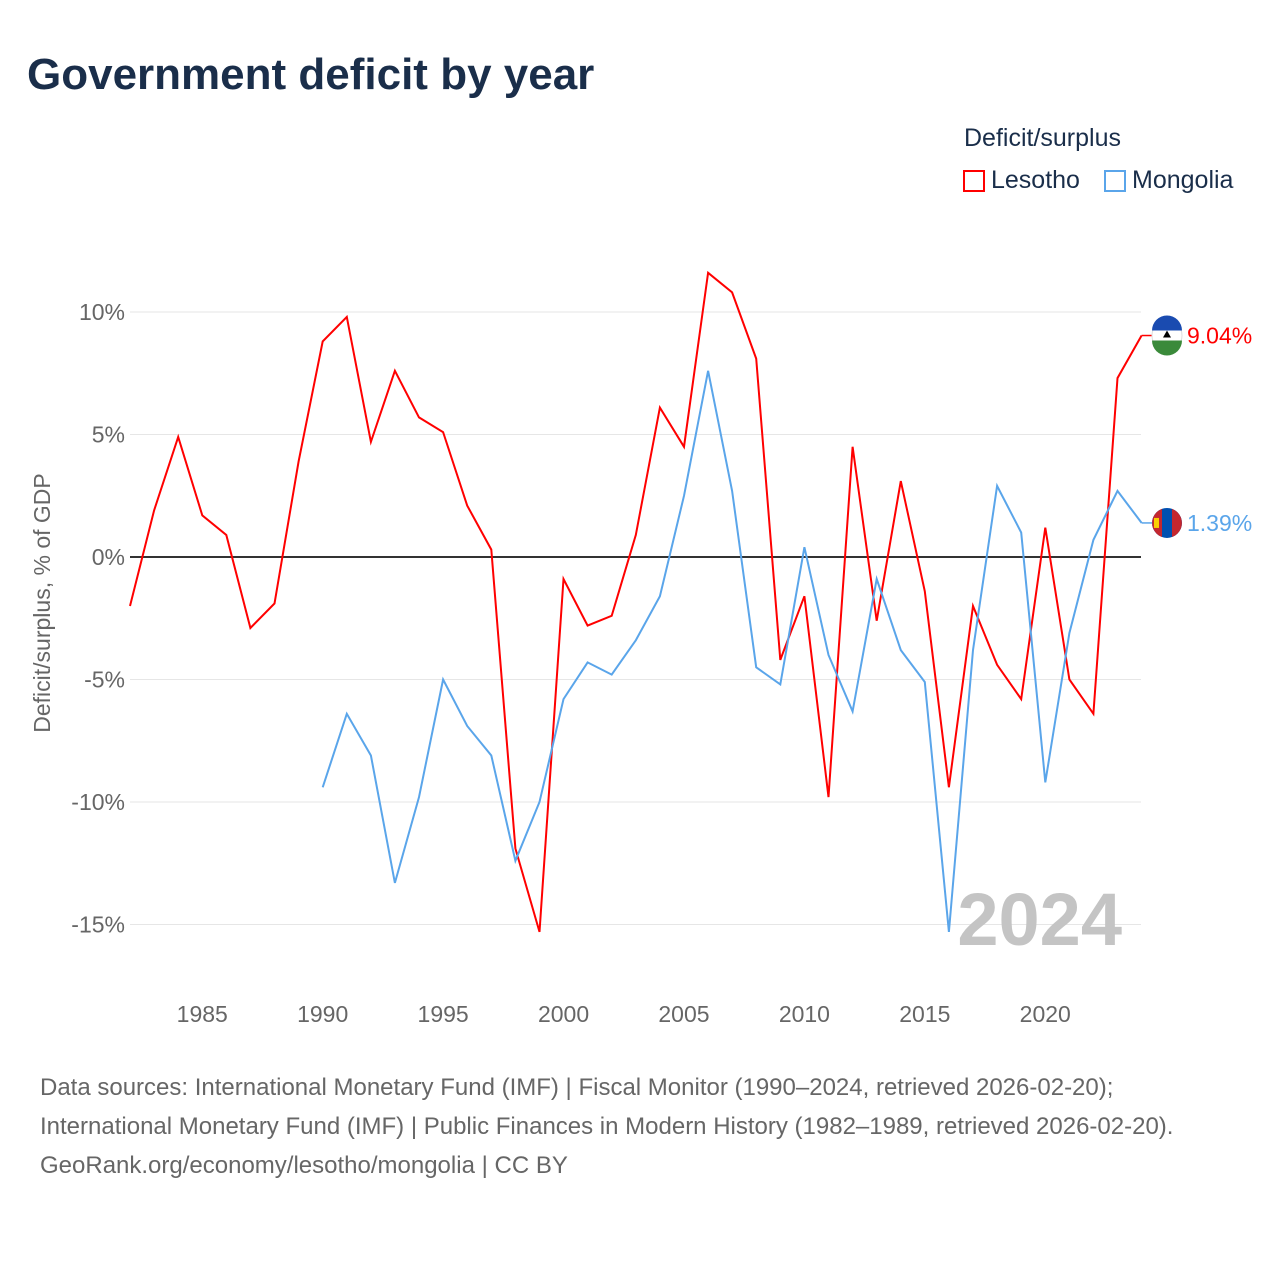 This screenshot has width=1280, height=1280. I want to click on x-tick-label: 2005, so click(683, 1014).